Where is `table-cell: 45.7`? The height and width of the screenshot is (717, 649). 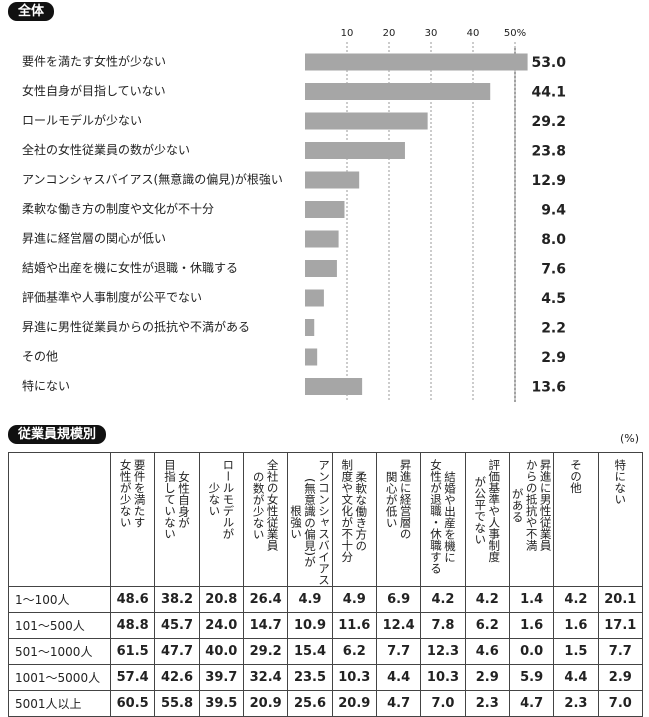
table-cell: 45.7 is located at coordinates (177, 625).